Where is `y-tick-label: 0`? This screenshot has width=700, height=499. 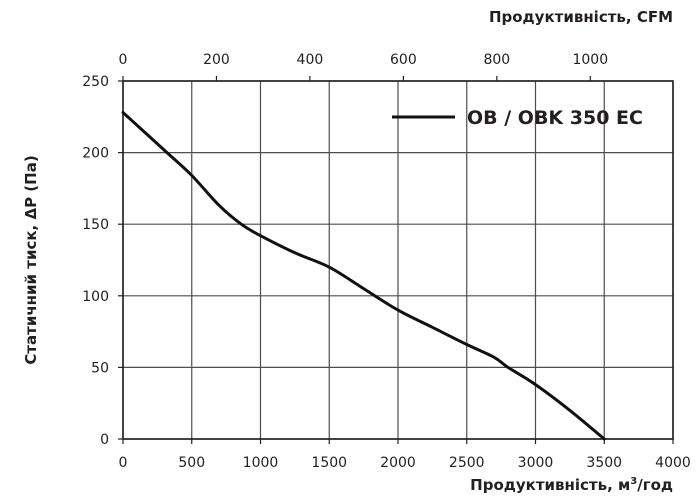
y-tick-label: 0 is located at coordinates (104, 440).